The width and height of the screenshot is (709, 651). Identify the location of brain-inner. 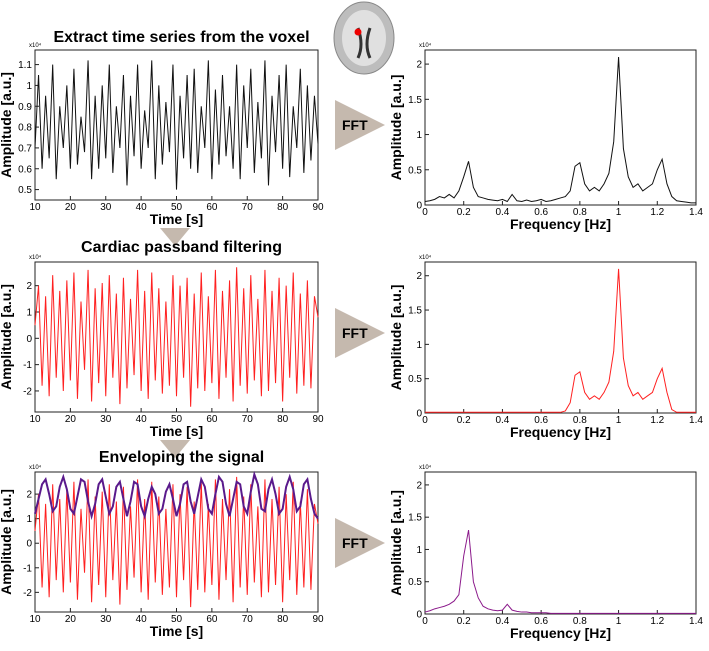
(364, 38).